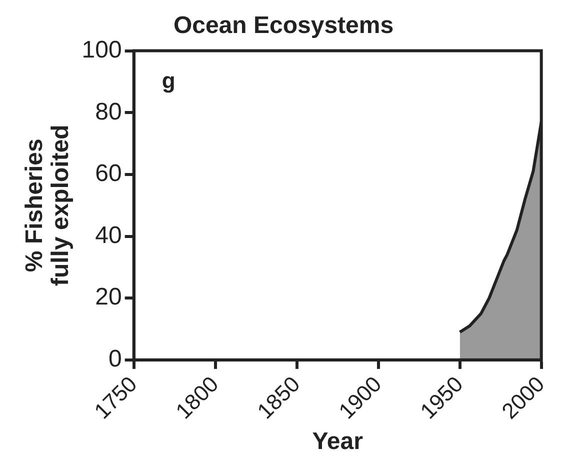 The width and height of the screenshot is (563, 469). What do you see at coordinates (169, 80) in the screenshot?
I see `annotation: g` at bounding box center [169, 80].